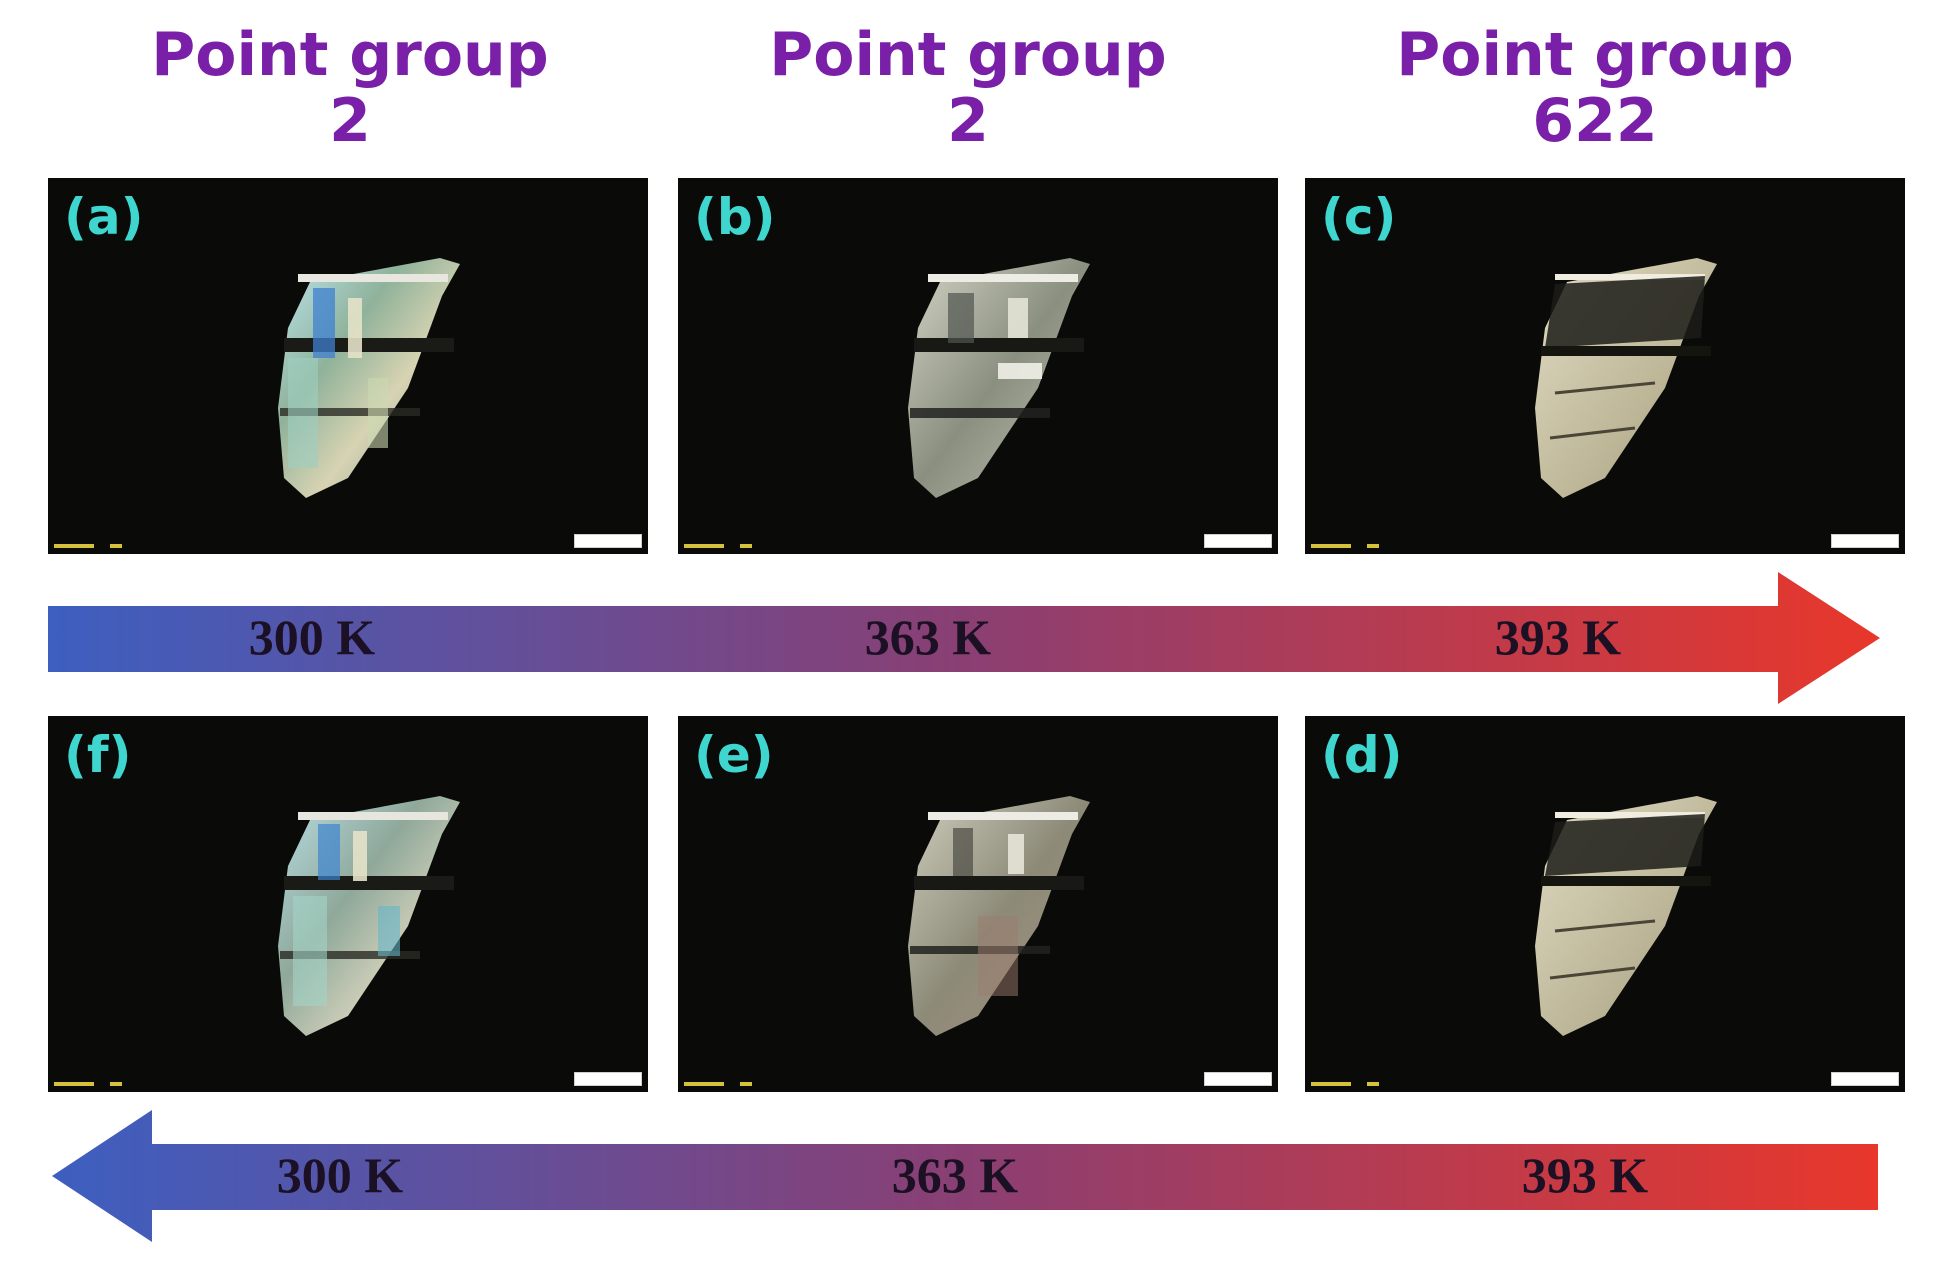 The image size is (1942, 1276). I want to click on panel-e: (e), so click(978, 904).